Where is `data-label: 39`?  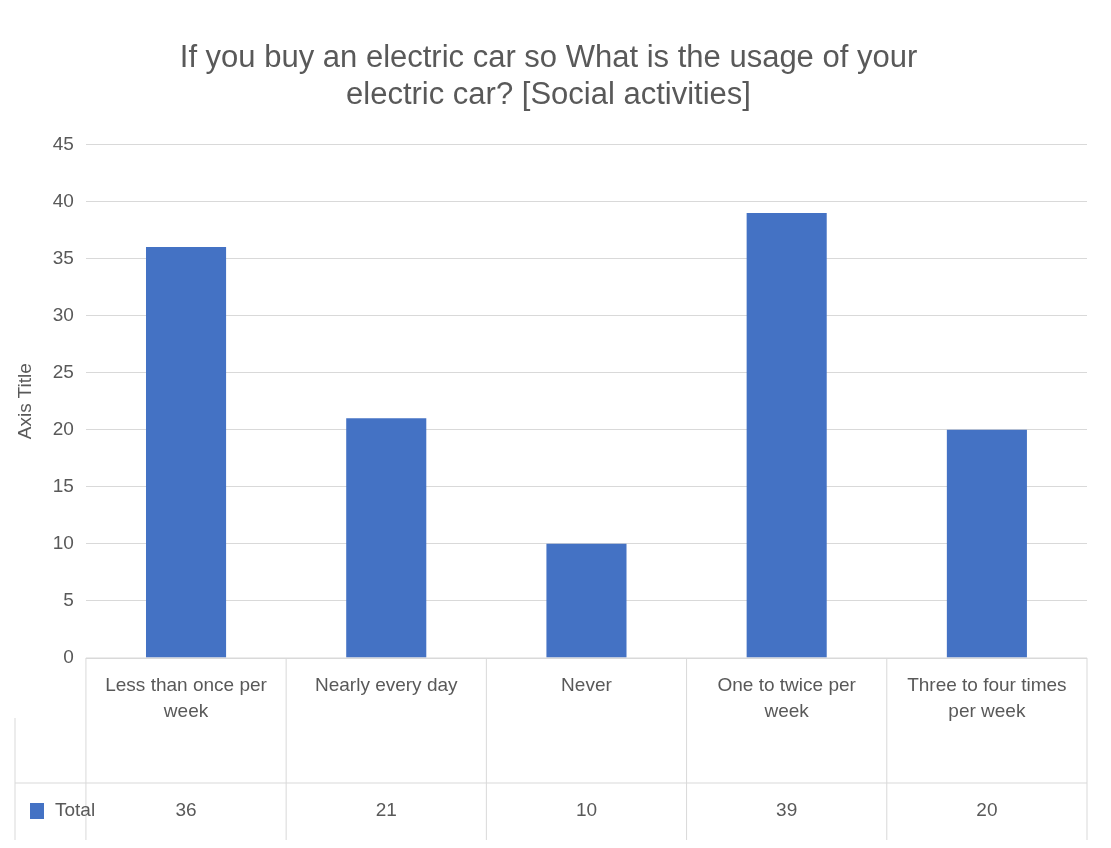
data-label: 39 is located at coordinates (787, 810).